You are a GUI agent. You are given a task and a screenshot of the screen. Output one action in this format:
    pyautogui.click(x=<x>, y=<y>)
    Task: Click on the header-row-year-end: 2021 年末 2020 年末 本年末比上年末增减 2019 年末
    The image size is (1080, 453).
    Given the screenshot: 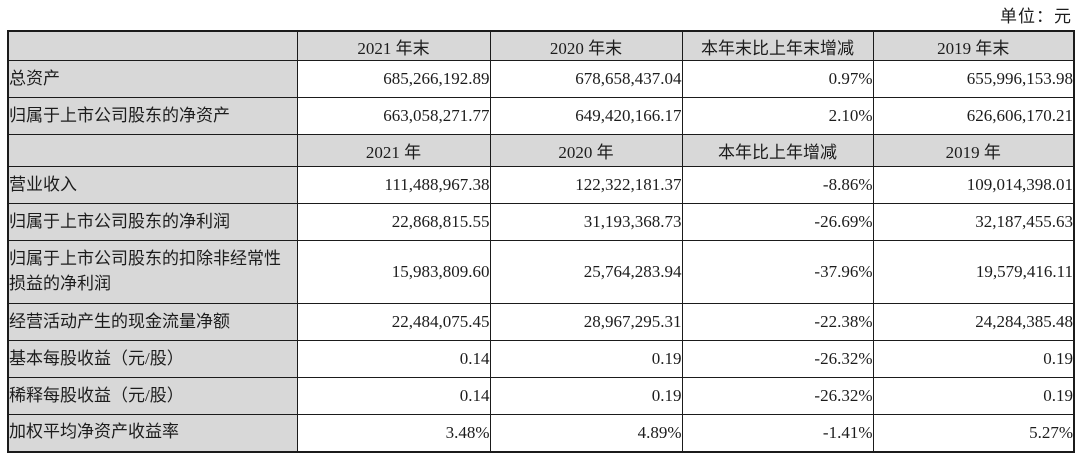 What is the action you would take?
    pyautogui.click(x=541, y=45)
    